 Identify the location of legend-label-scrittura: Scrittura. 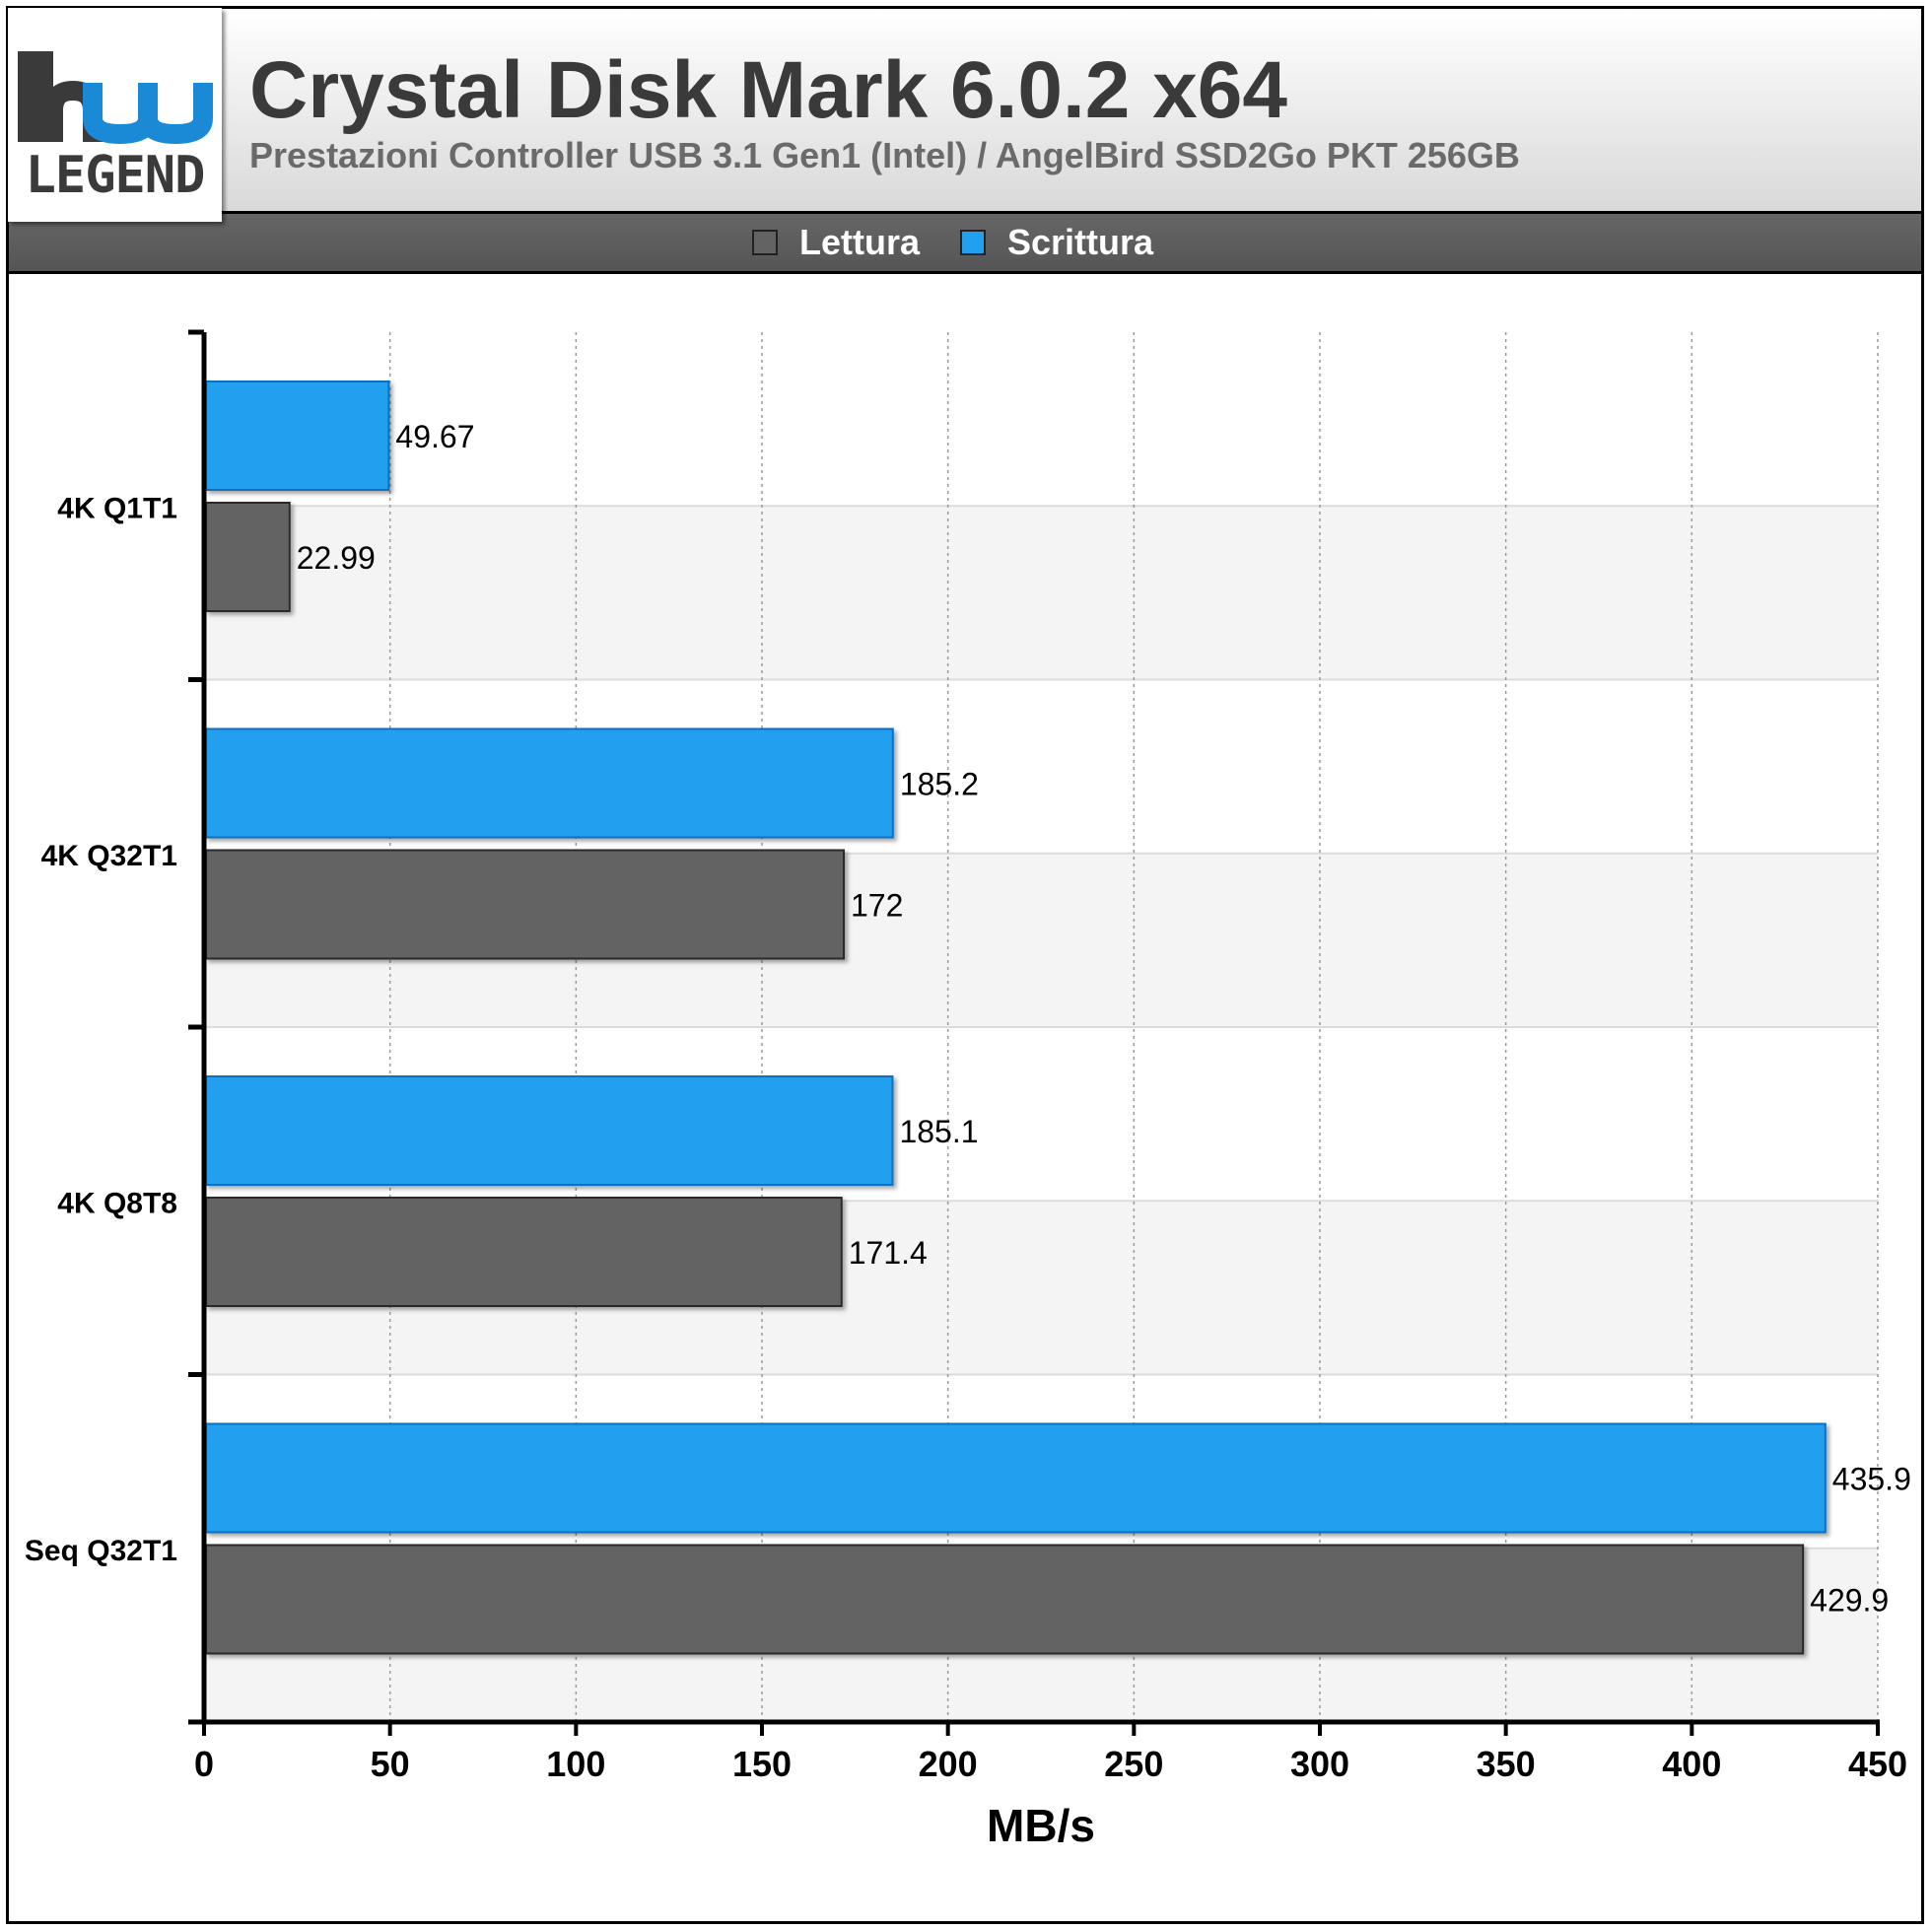
(1081, 242).